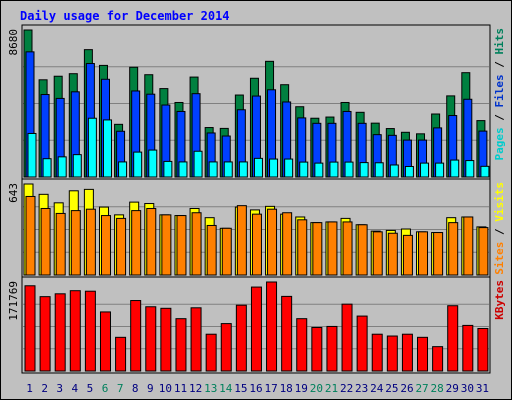  I want to click on legend-files: Files, so click(499, 90).